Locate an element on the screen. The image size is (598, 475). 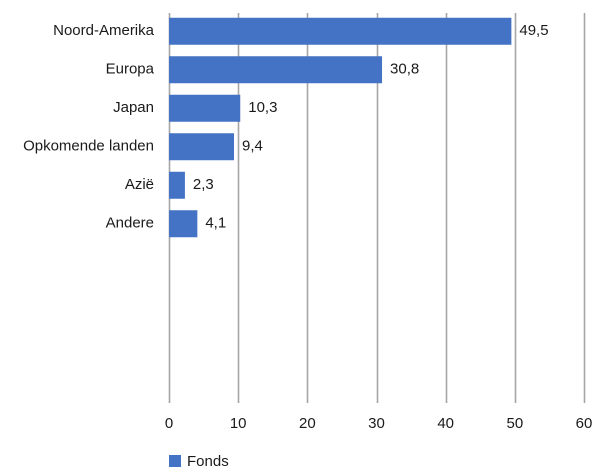
x-tick-labels: 0 10 20 30 40 50 60 is located at coordinates (379, 423).